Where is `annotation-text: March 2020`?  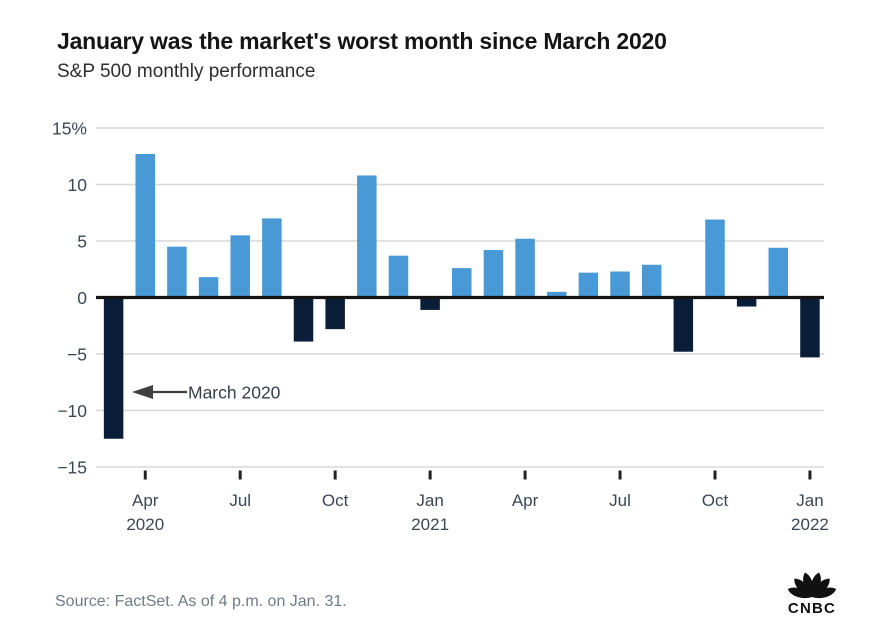 annotation-text: March 2020 is located at coordinates (234, 393).